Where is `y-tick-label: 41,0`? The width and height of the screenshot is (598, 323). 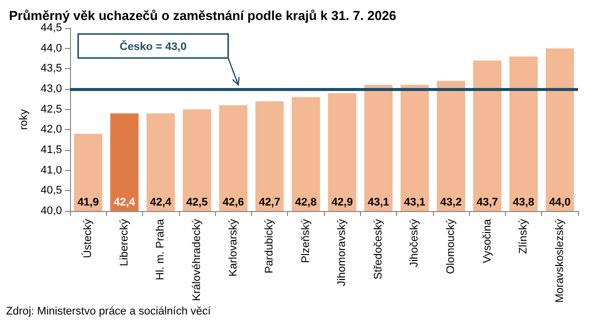
y-tick-label: 41,0 is located at coordinates (51, 170).